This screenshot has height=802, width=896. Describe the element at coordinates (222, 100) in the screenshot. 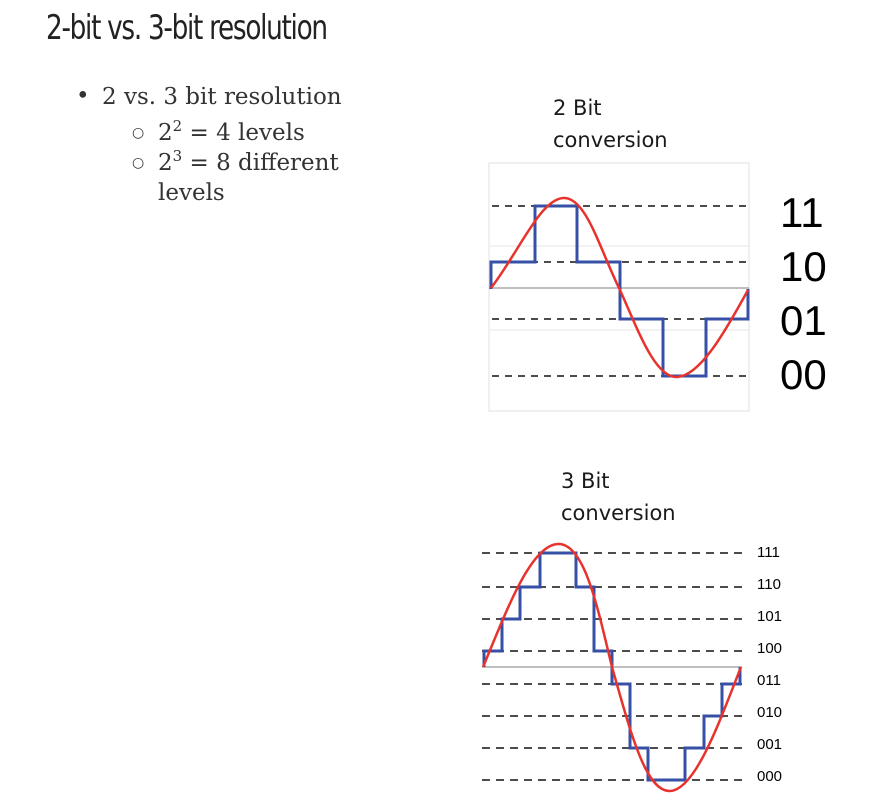

I see `bullet-main: 2 vs. 3 bit resolution` at that location.